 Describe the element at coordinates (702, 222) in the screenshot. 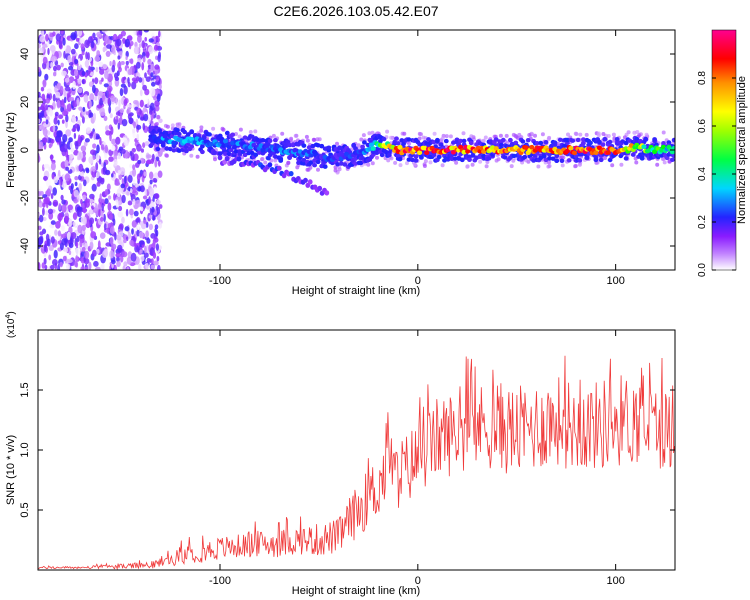

I see `colorbar-tick-label: 0.2` at that location.